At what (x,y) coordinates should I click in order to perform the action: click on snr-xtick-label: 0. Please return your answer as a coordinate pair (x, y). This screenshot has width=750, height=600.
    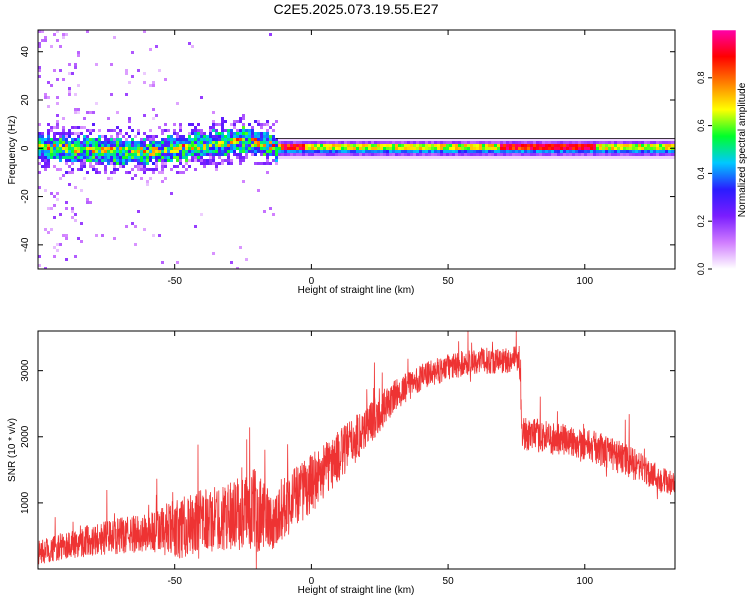
    Looking at the image, I should click on (312, 581).